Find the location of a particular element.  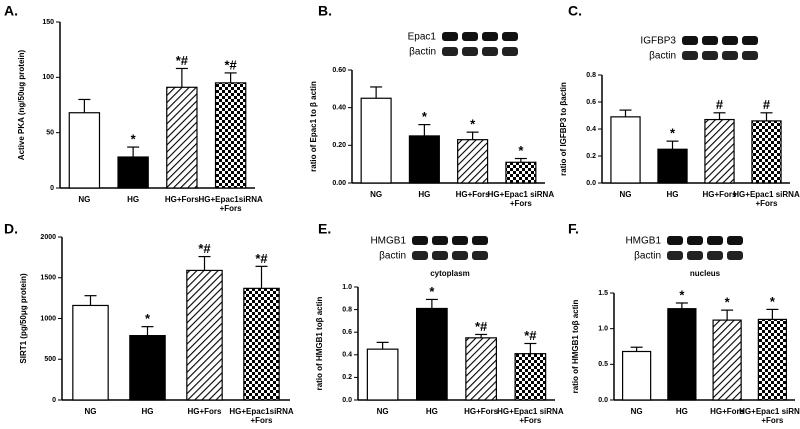

panel-label: E. is located at coordinates (324, 229).